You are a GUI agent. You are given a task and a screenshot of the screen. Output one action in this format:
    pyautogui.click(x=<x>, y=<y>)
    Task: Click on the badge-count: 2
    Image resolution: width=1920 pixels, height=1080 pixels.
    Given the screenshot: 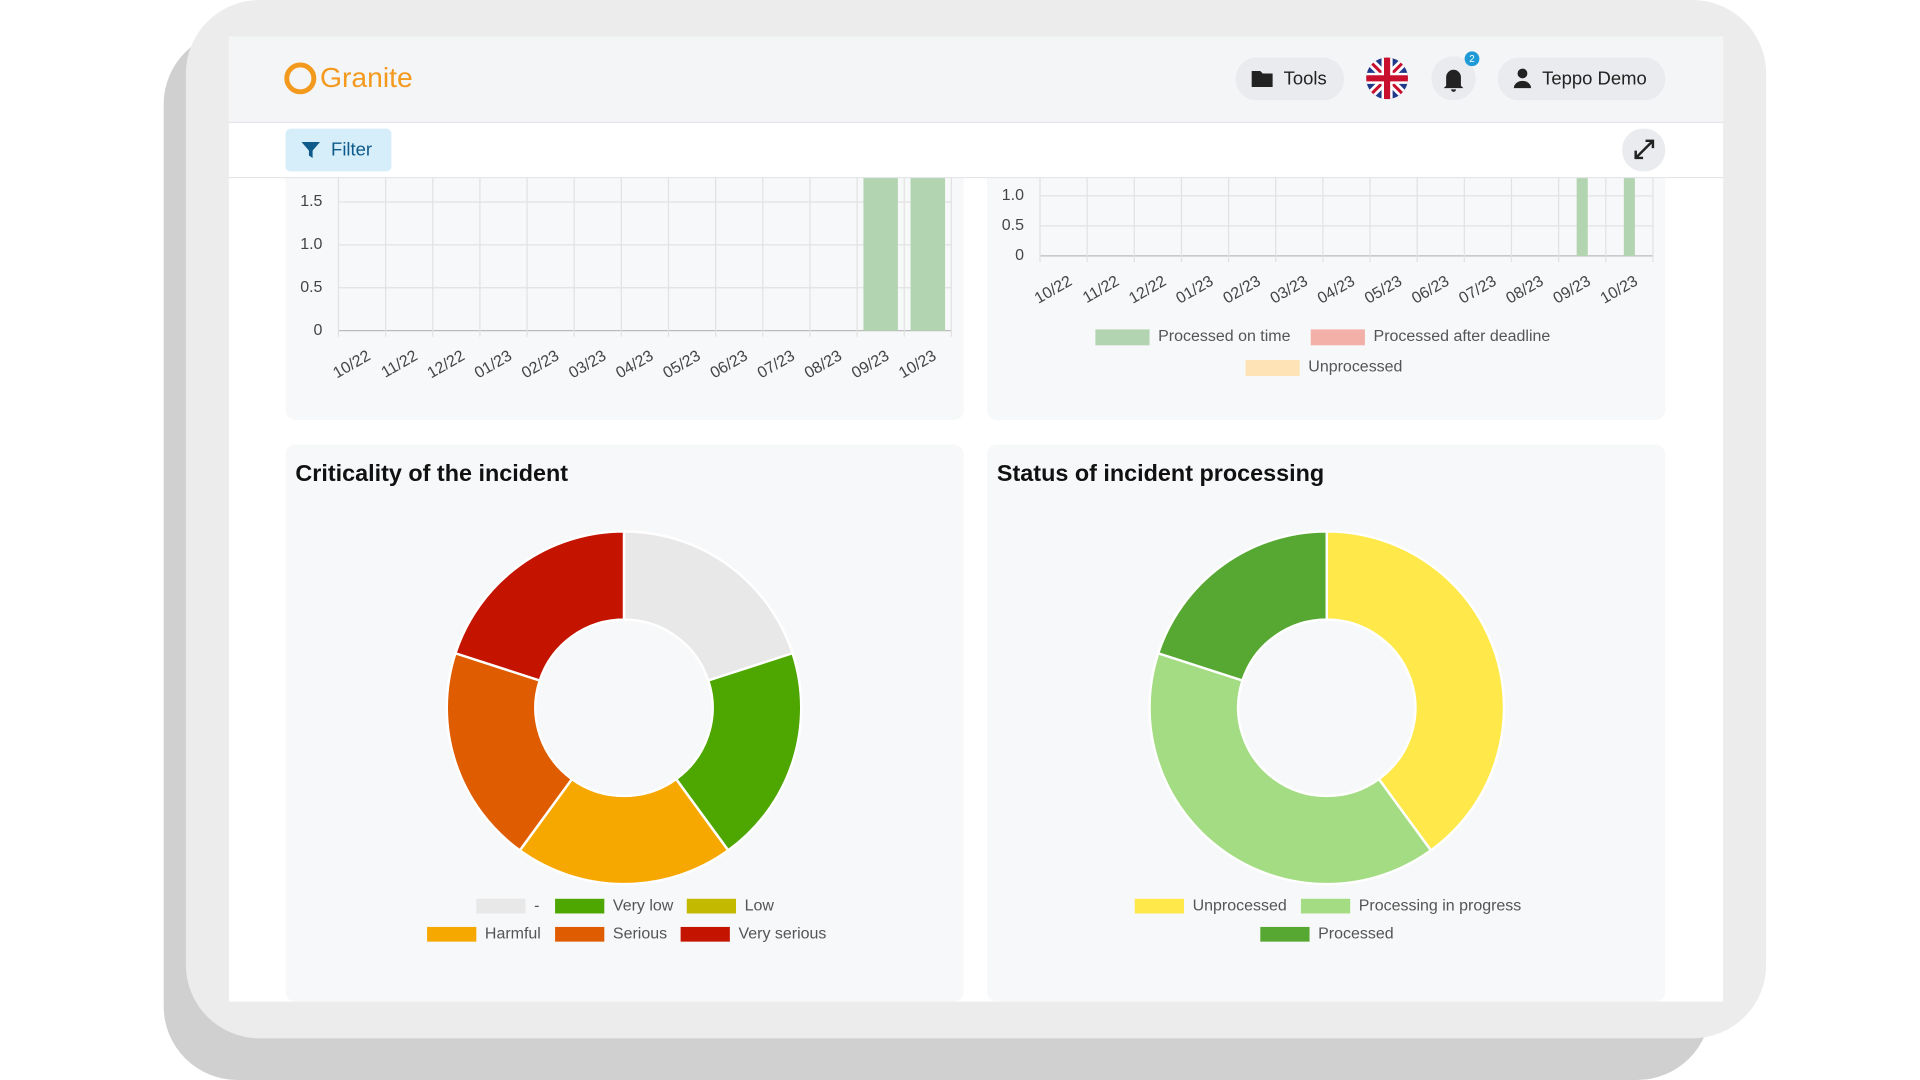 What is the action you would take?
    pyautogui.click(x=1471, y=59)
    